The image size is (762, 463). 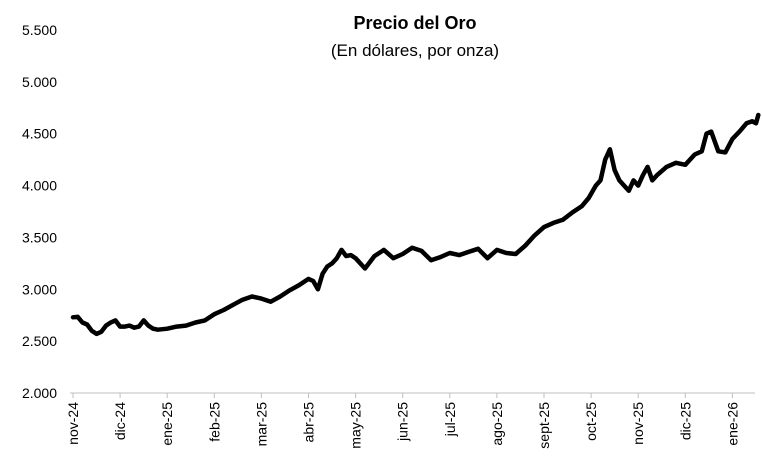 What do you see at coordinates (39, 289) in the screenshot?
I see `y-tick-label: 3.000` at bounding box center [39, 289].